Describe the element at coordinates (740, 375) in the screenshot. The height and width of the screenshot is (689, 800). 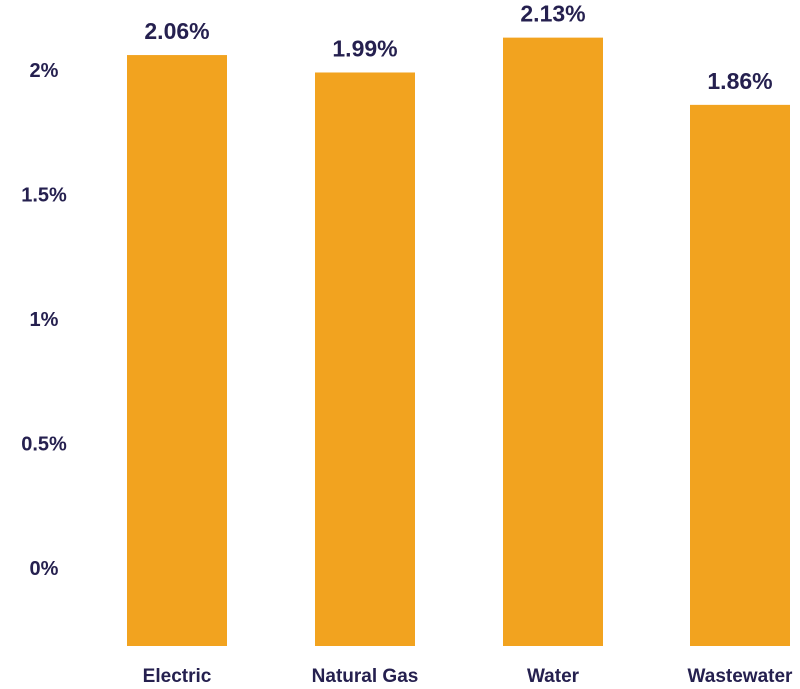
I see `bar-wastewater` at that location.